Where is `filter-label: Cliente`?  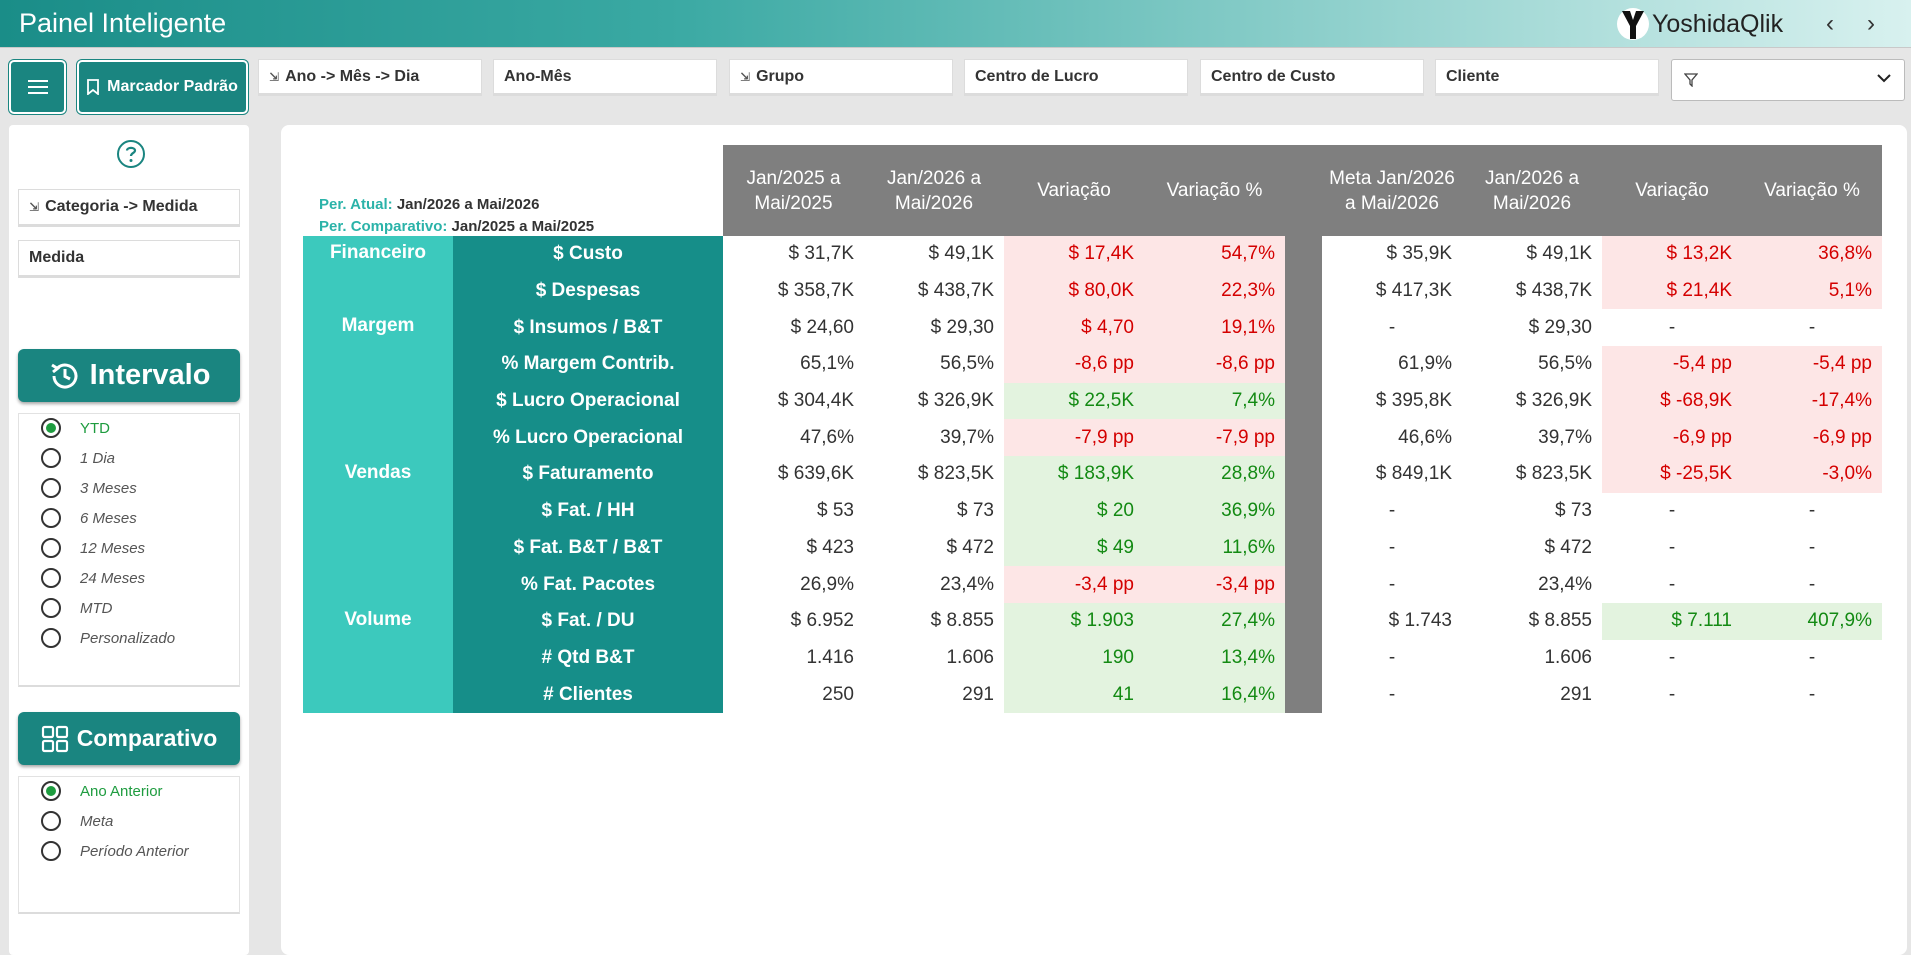
filter-label: Cliente is located at coordinates (1473, 76).